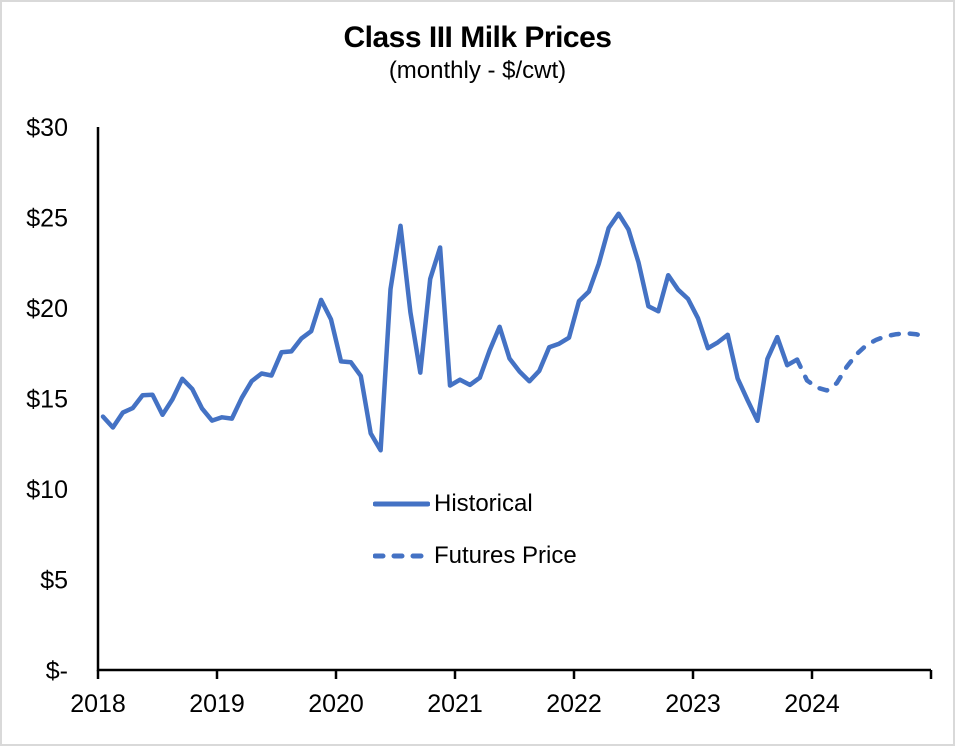 This screenshot has height=746, width=955. I want to click on y-axis-tick-label: $20, so click(47, 309).